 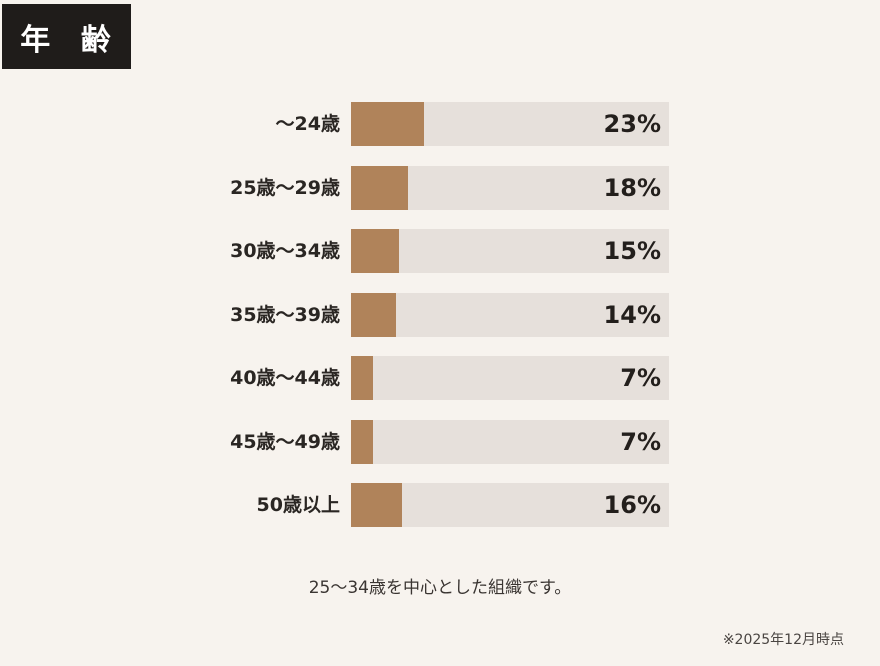 What do you see at coordinates (632, 187) in the screenshot?
I see `bar-value: 18%` at bounding box center [632, 187].